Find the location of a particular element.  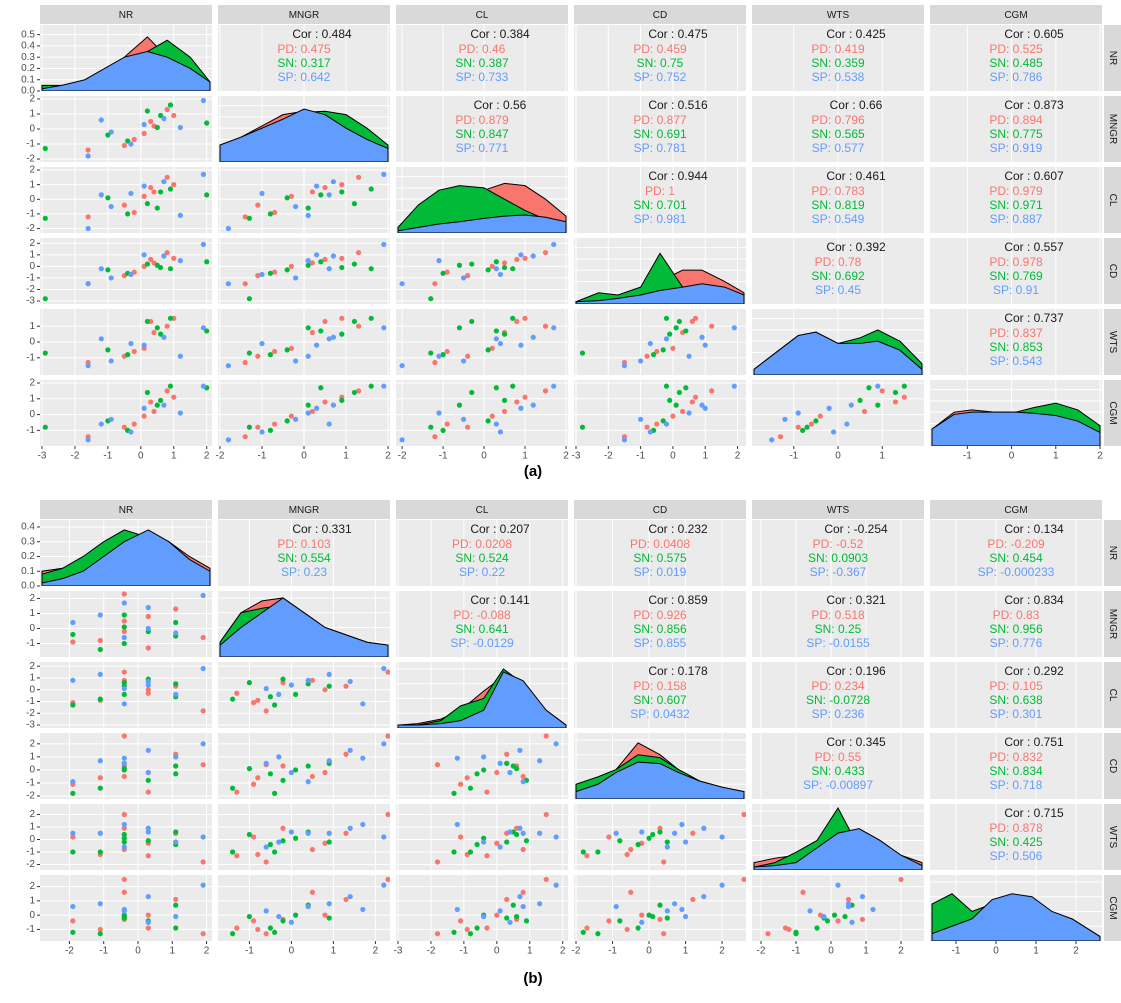

strip-label: NR is located at coordinates (1112, 58).